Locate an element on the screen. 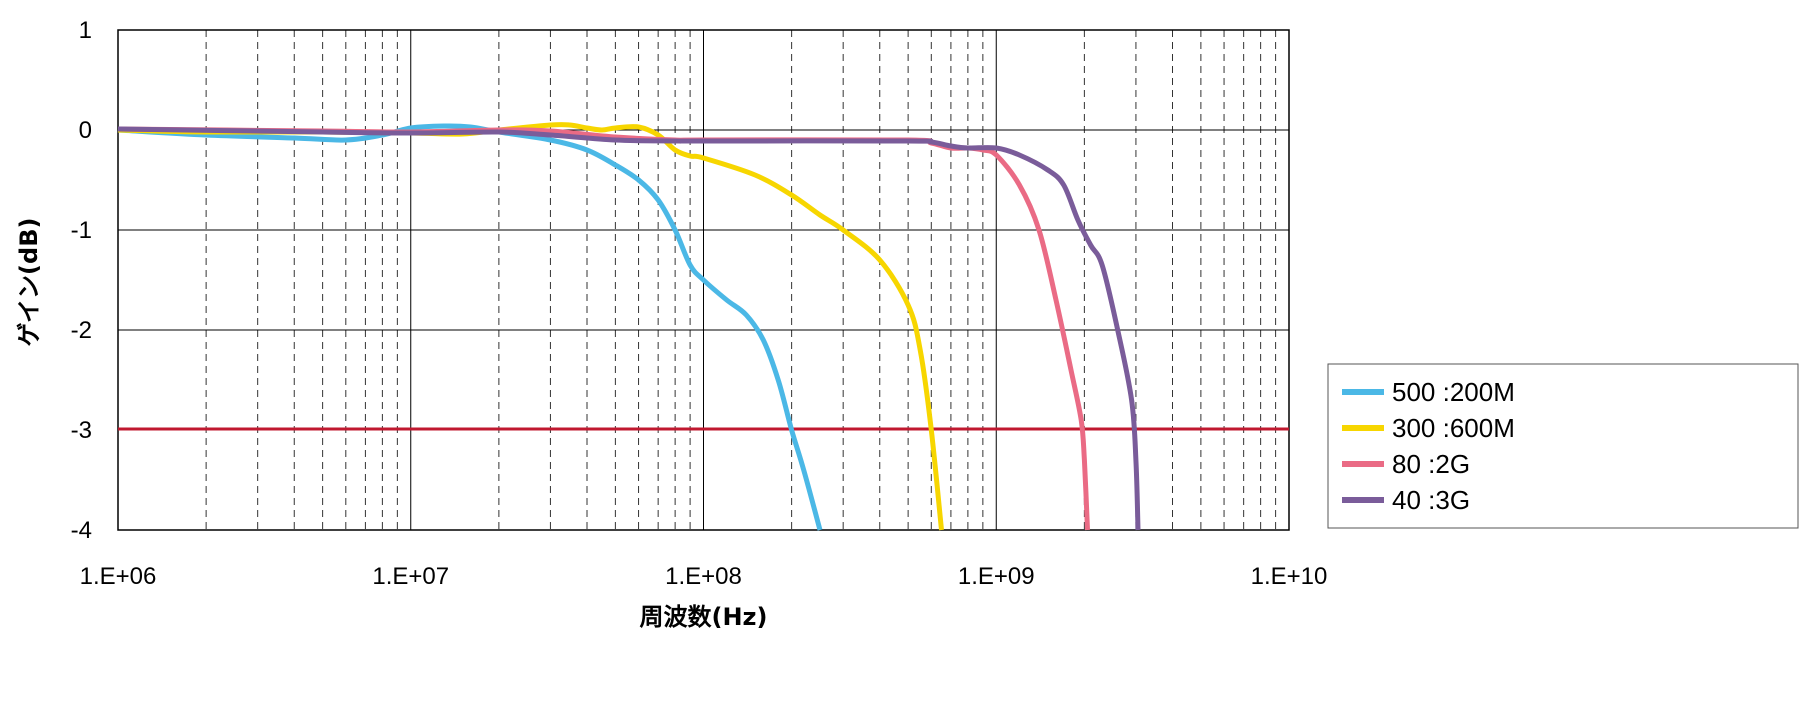  y-tick-labels: 1 0 -1 -2 -3 -4 is located at coordinates (81, 280).